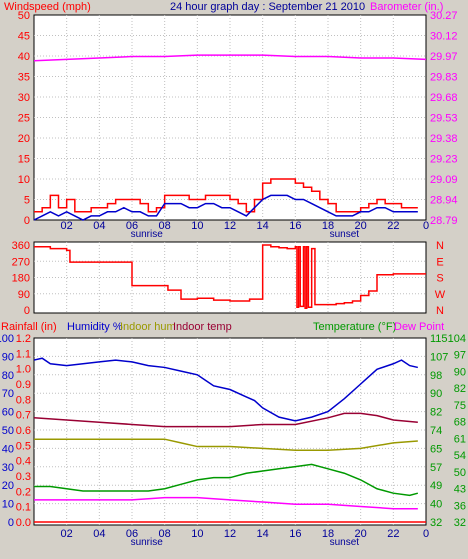 The height and width of the screenshot is (559, 468). Describe the element at coordinates (23, 416) in the screenshot. I see `rain-ytick-7: 0.7` at that location.